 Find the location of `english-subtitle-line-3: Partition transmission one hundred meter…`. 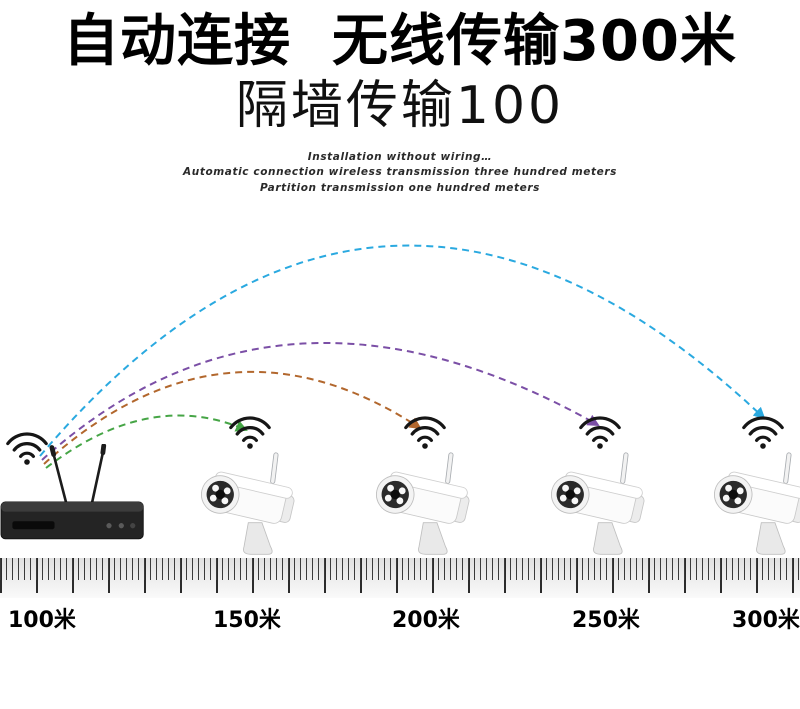

english-subtitle-line-3: Partition transmission one hundred meter… is located at coordinates (400, 188).